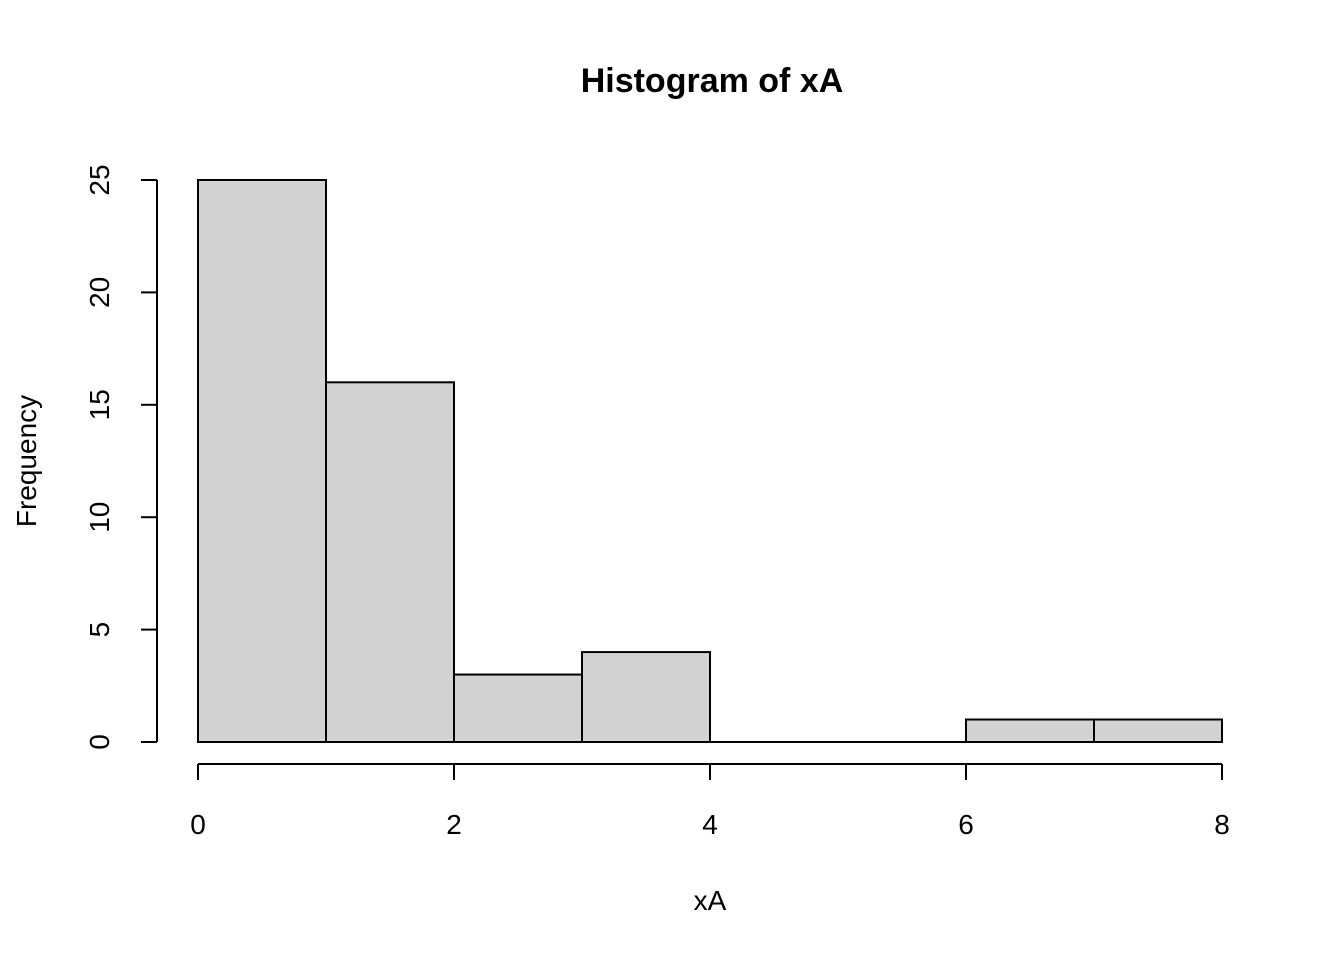 The width and height of the screenshot is (1344, 960). I want to click on x-tick-label: 0, so click(198, 824).